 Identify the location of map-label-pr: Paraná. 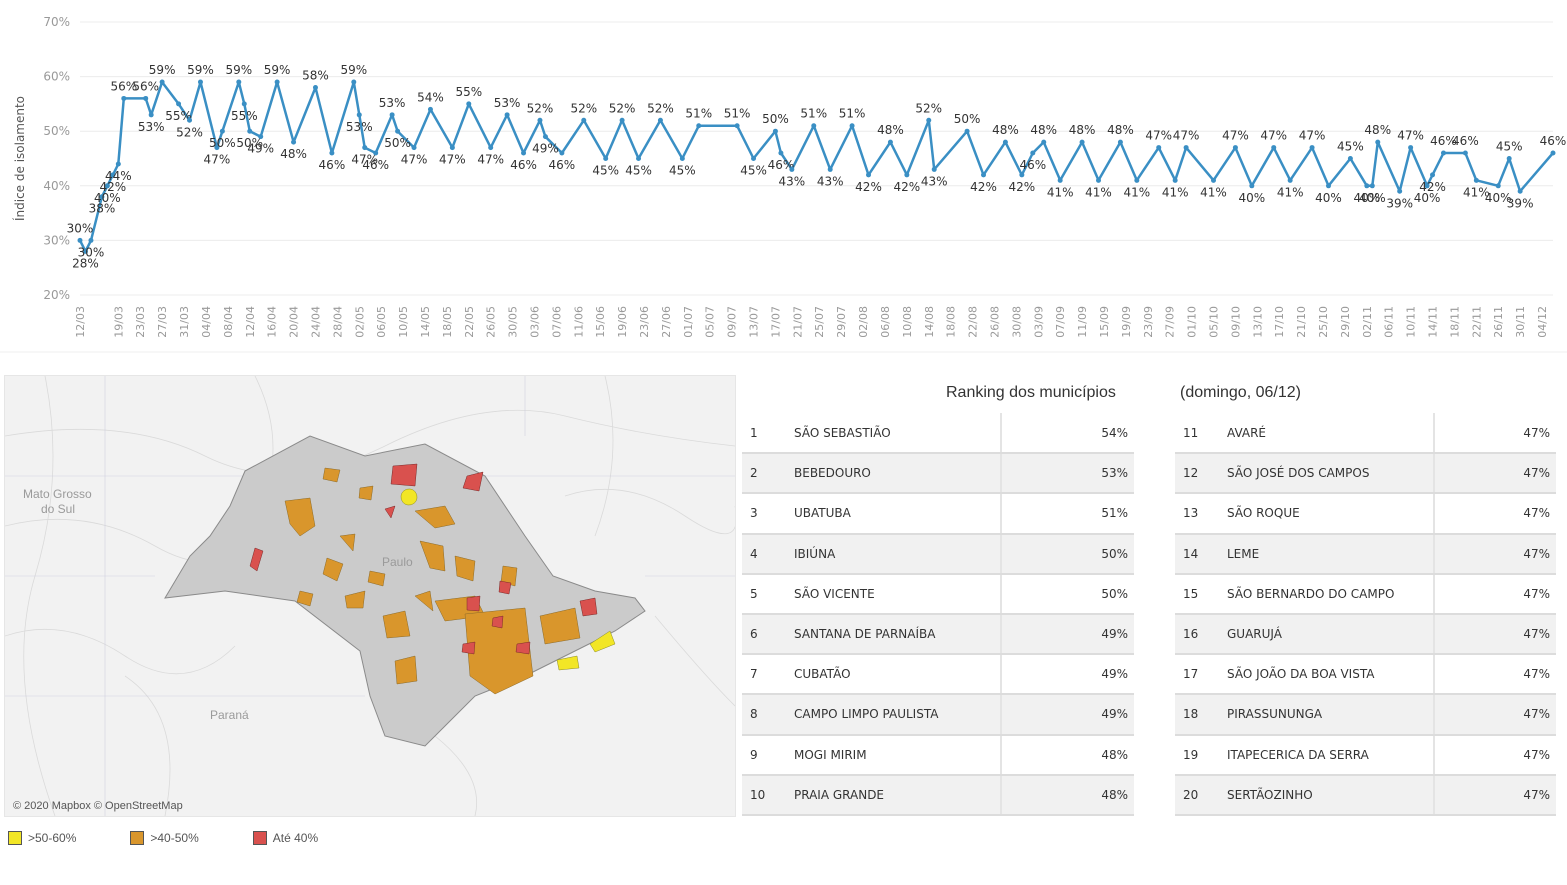
(229, 715).